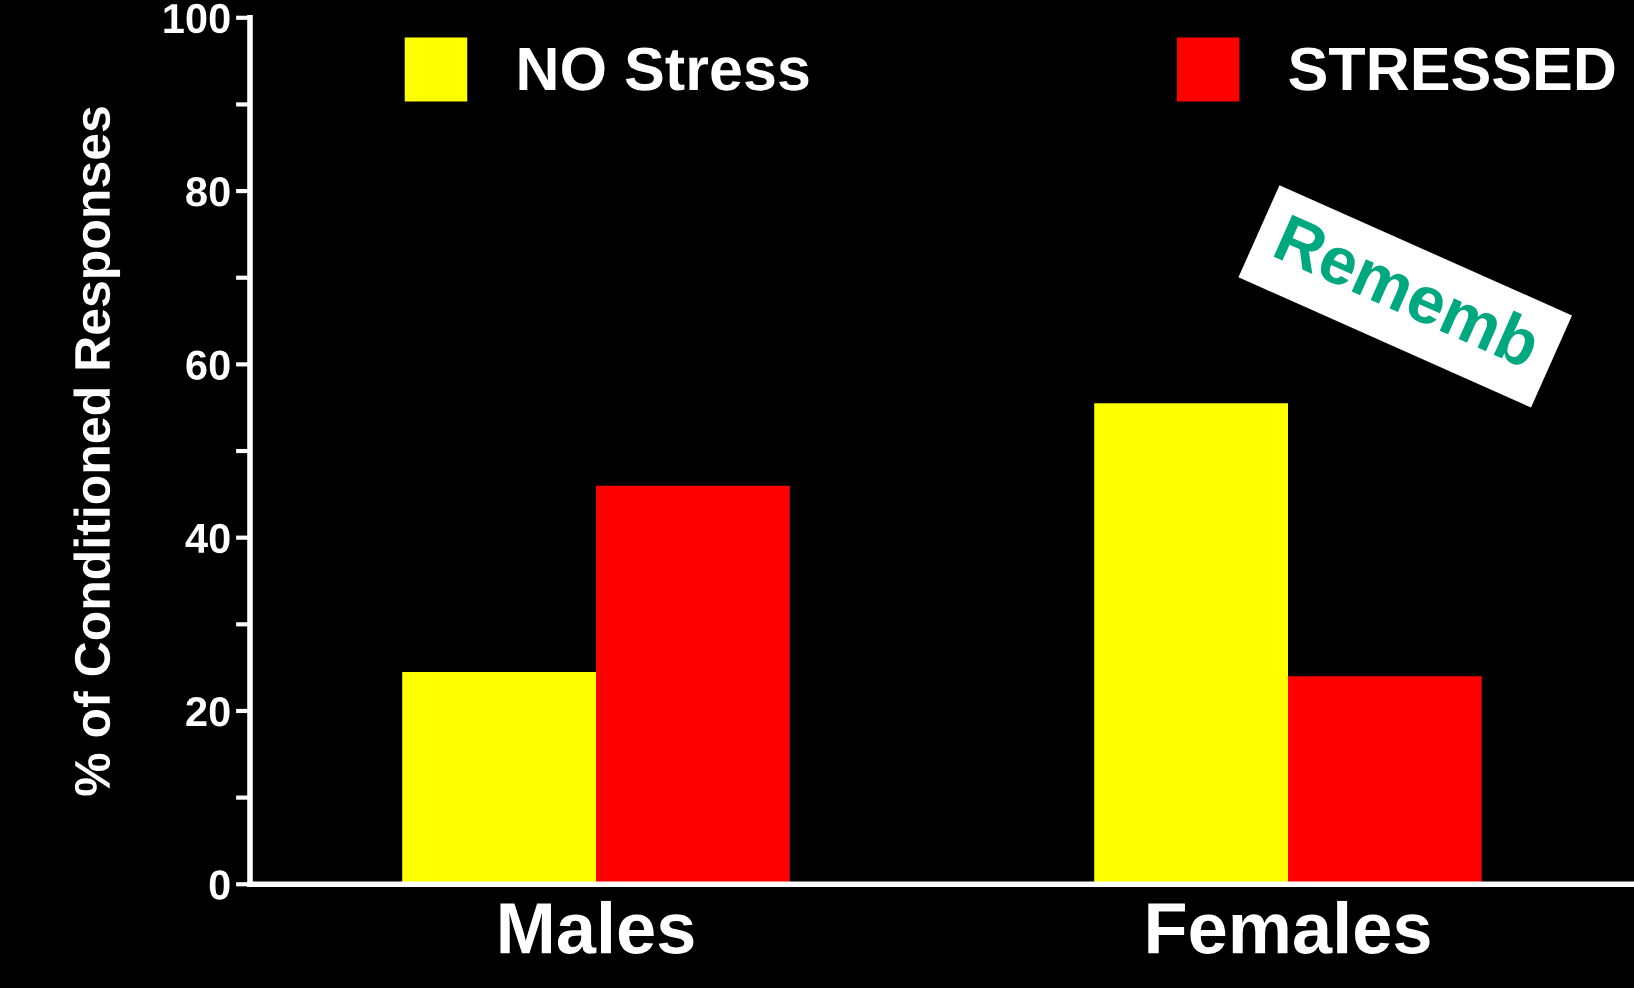 Image resolution: width=1634 pixels, height=988 pixels. Describe the element at coordinates (208, 192) in the screenshot. I see `y-tick-label: 80` at that location.